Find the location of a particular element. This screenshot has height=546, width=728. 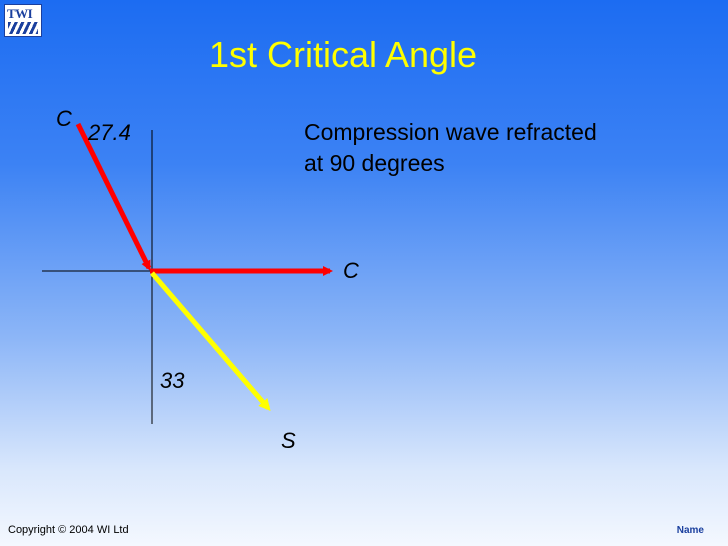

twi-logo: TWI is located at coordinates (23, 20).